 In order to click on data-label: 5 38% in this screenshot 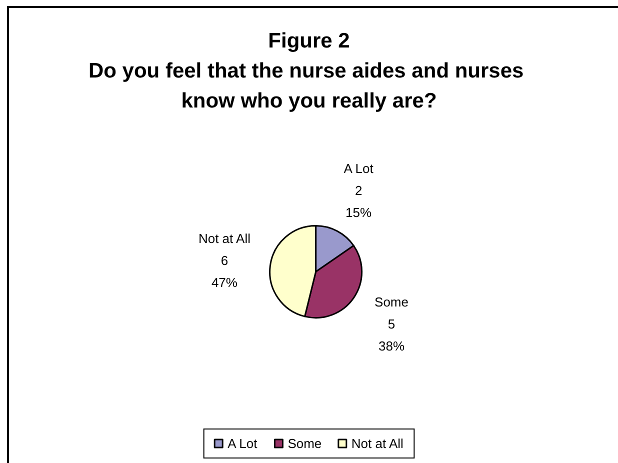, I will do `click(391, 335)`.